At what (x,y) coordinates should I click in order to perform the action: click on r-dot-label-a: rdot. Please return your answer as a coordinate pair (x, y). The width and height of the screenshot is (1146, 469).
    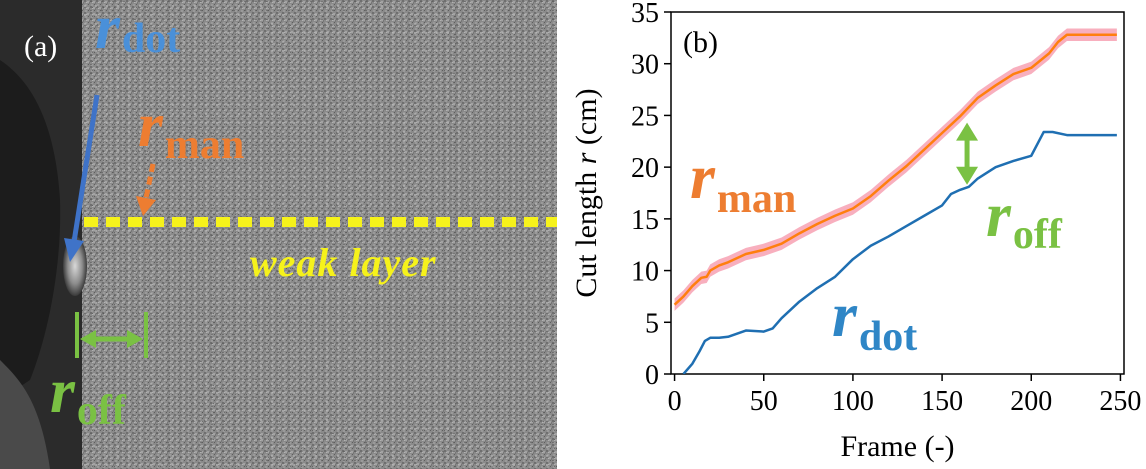
    Looking at the image, I should click on (137, 31).